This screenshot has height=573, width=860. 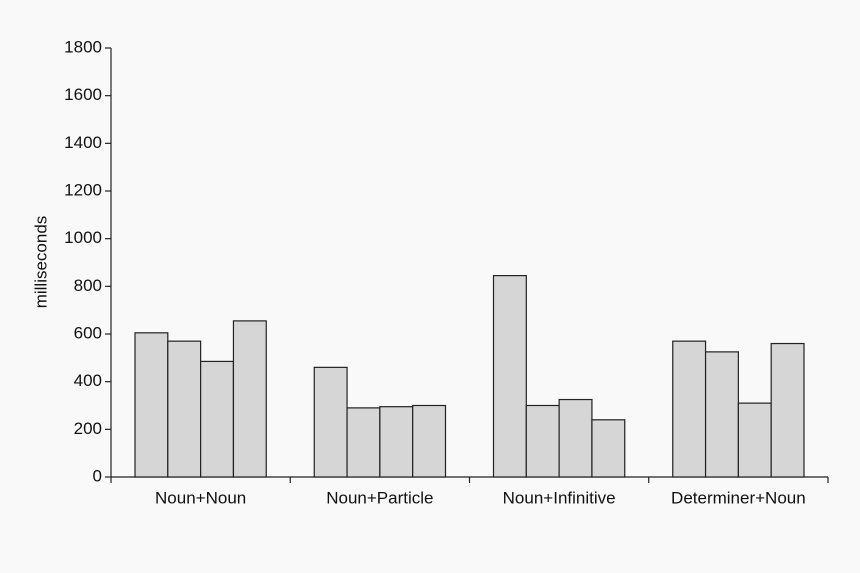 What do you see at coordinates (88, 285) in the screenshot?
I see `y-tick-label: 800` at bounding box center [88, 285].